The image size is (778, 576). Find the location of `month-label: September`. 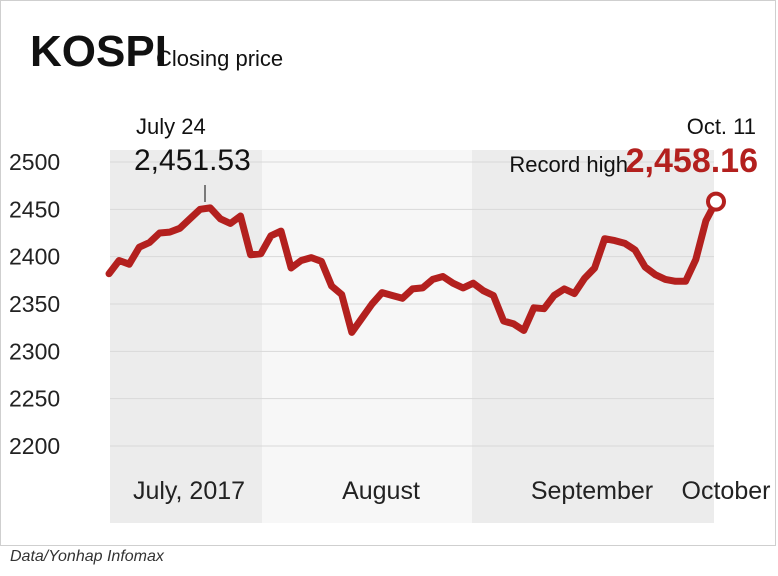

month-label: September is located at coordinates (592, 491).